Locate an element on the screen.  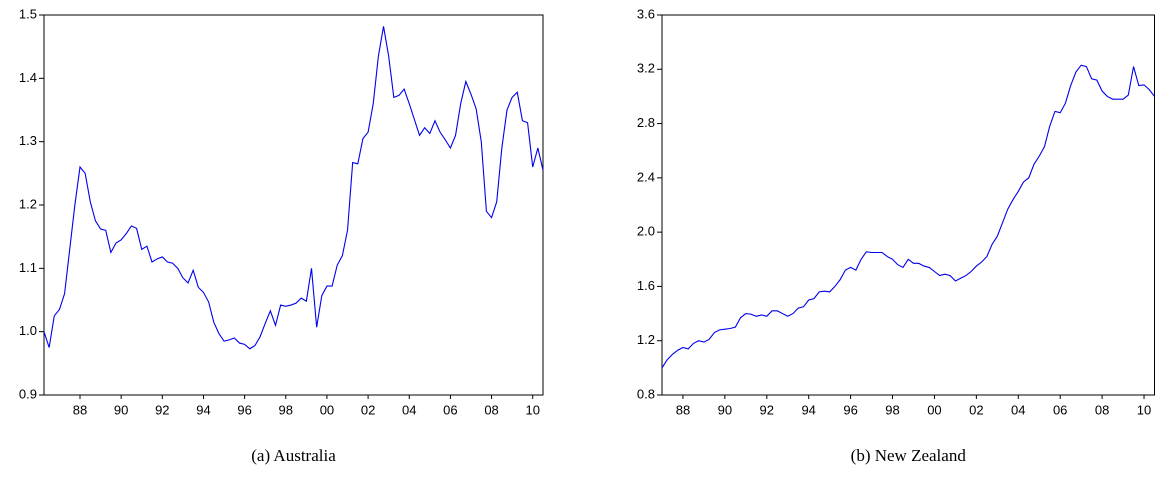
y-tick-label: 1.3 is located at coordinates (28, 140).